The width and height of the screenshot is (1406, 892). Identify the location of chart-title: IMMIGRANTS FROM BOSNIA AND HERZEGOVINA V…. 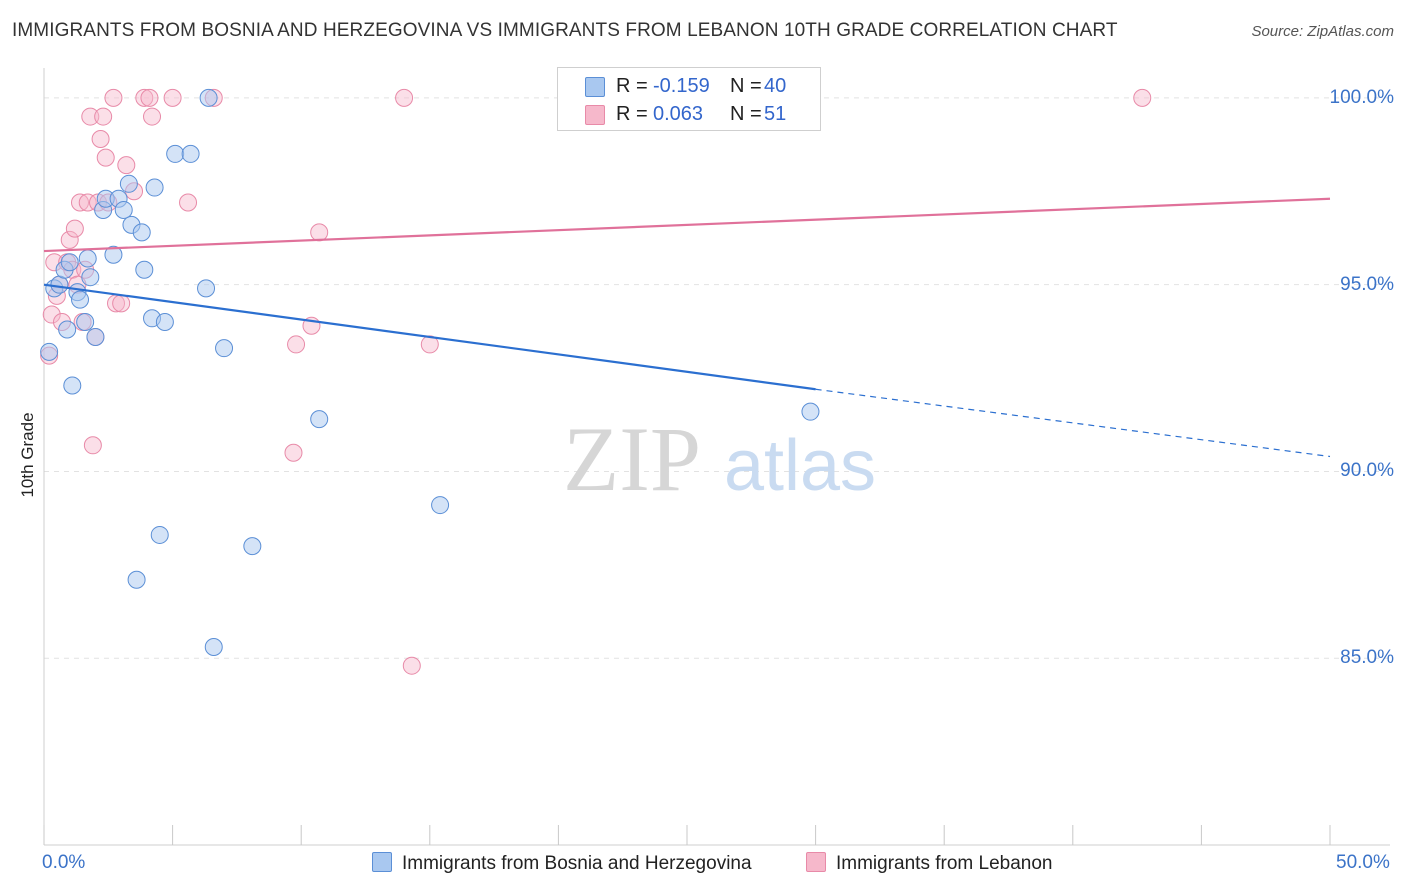
(565, 30).